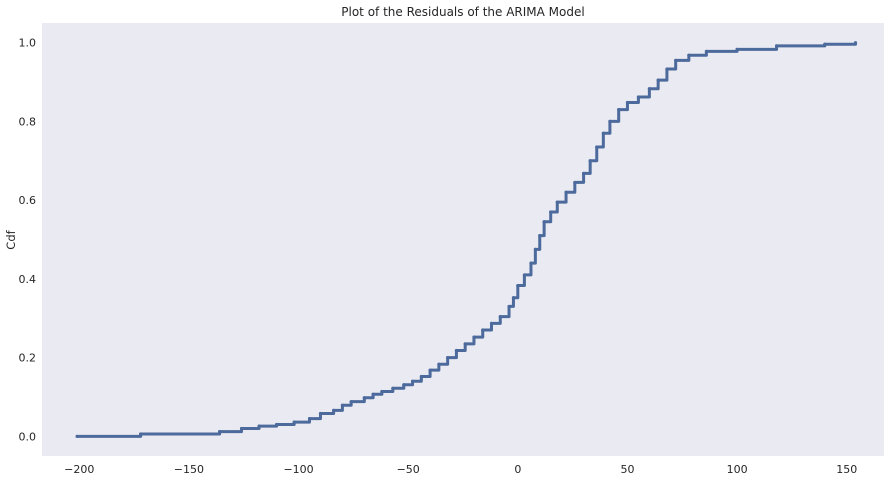 Image resolution: width=896 pixels, height=482 pixels. What do you see at coordinates (189, 469) in the screenshot?
I see `x-tick-label: −150` at bounding box center [189, 469].